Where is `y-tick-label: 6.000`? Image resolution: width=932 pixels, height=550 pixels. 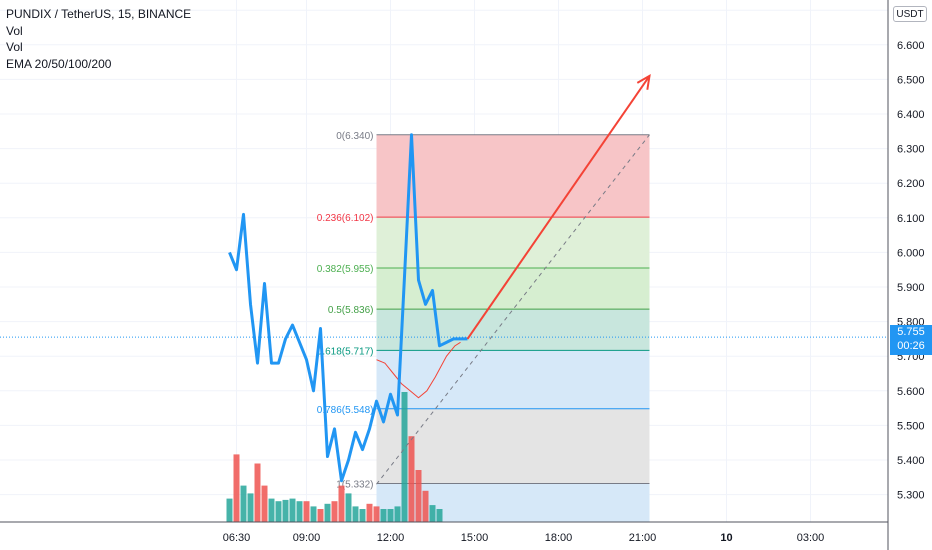
y-tick-label: 6.000 is located at coordinates (911, 253).